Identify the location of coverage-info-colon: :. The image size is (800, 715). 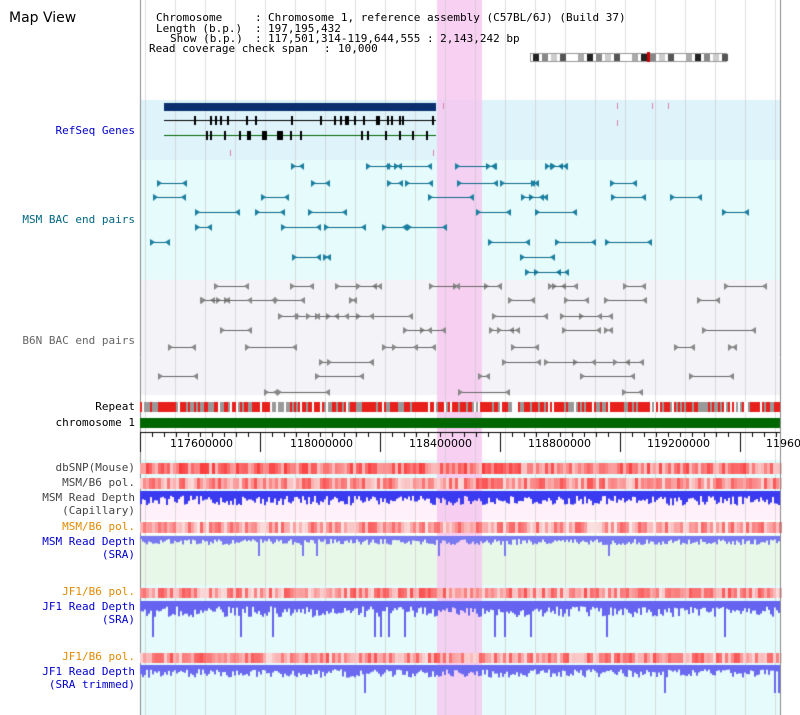
(327, 48).